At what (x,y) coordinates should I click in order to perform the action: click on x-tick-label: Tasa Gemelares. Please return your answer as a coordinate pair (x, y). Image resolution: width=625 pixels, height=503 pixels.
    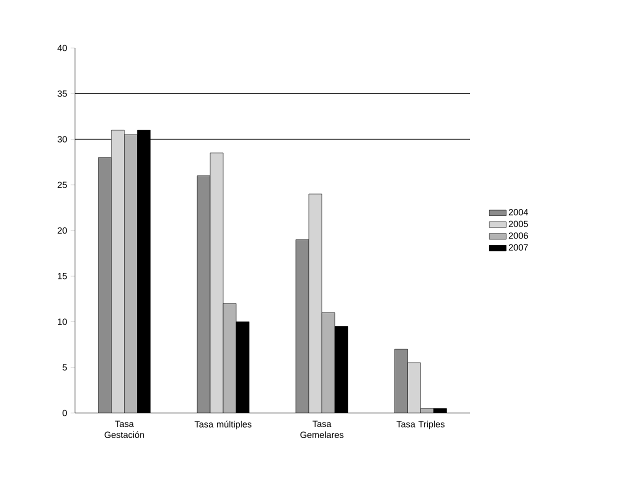
    Looking at the image, I should click on (322, 429).